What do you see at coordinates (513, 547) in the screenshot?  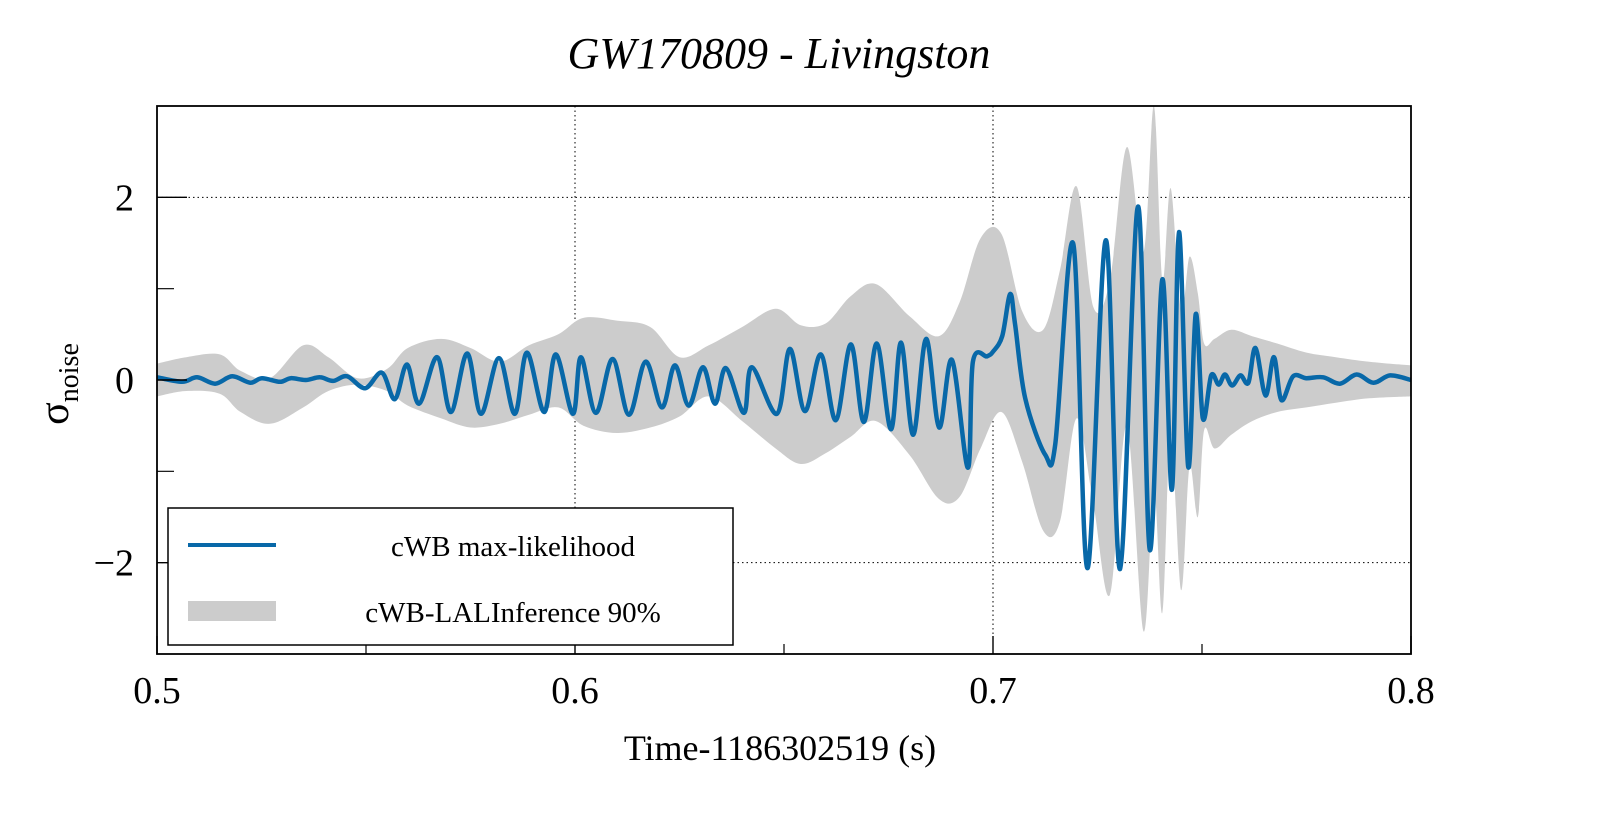 I see `legend-label-max-likelihood: cWB max-likelihood` at bounding box center [513, 547].